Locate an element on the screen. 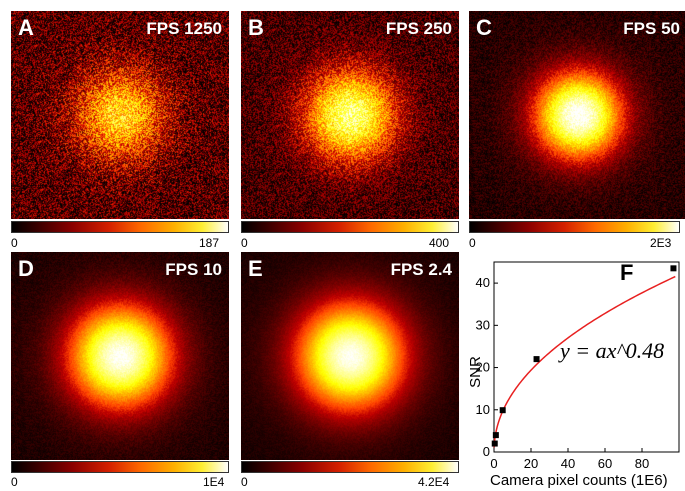 This screenshot has height=491, width=685. x-tick-label: 60 is located at coordinates (605, 463).